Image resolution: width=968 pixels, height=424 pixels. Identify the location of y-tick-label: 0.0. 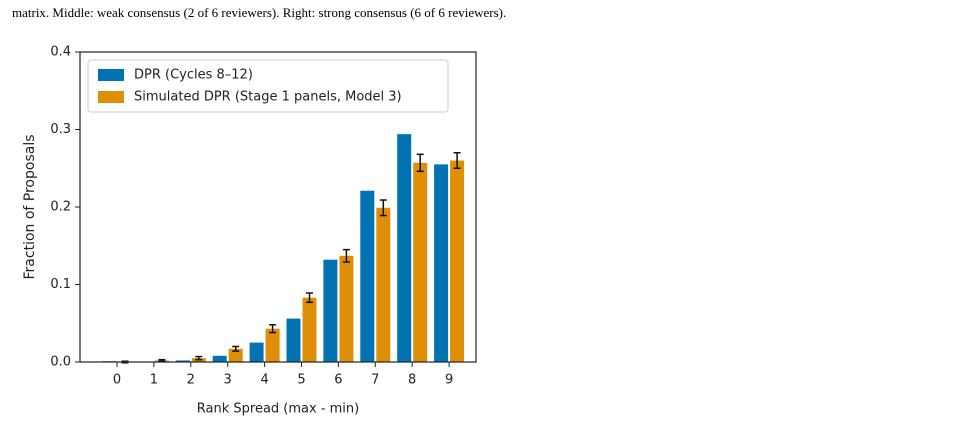
(60, 362).